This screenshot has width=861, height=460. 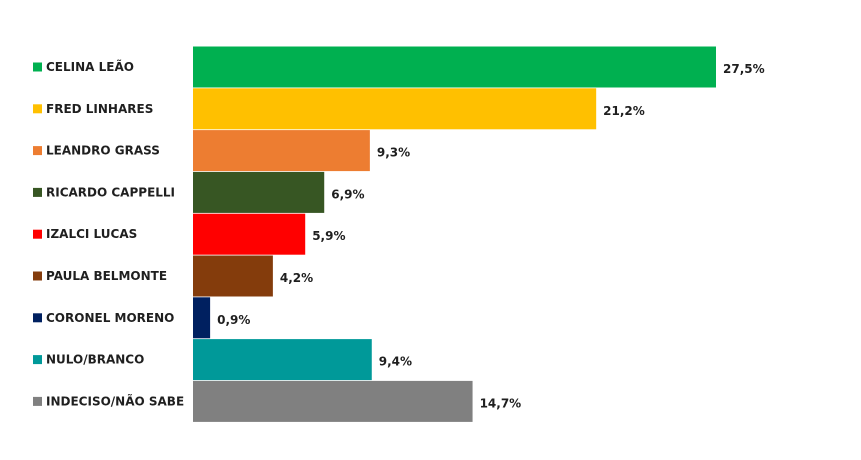 I want to click on data-label: 5,9%, so click(x=328, y=236).